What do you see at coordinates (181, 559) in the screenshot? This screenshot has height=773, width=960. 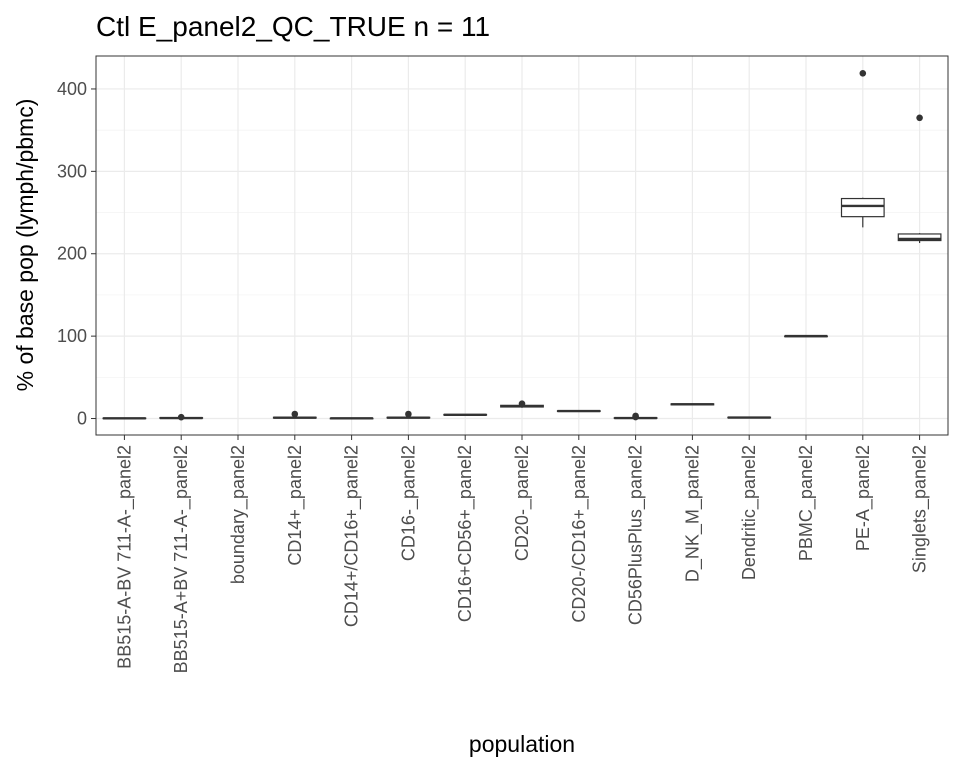 I see `x-tick-label: BB515-A+BV 711-A-_panel2` at bounding box center [181, 559].